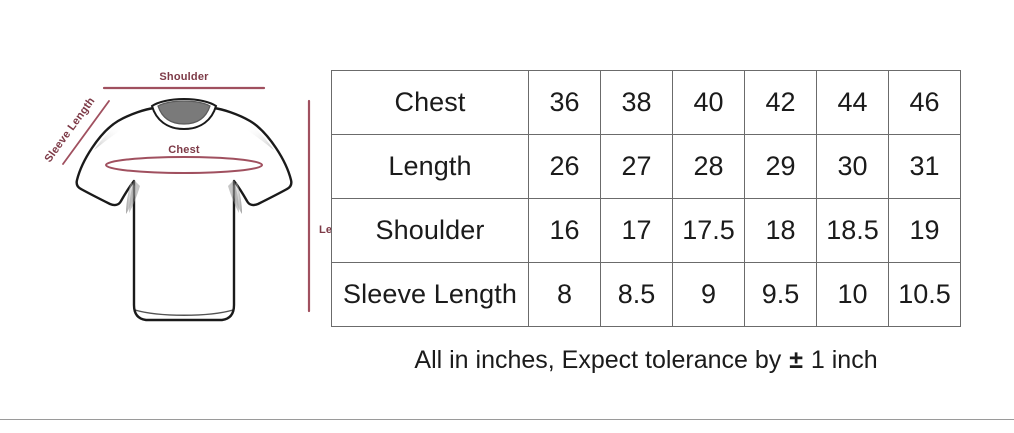 The width and height of the screenshot is (1014, 433). I want to click on cell-sleeve-2: 8.5, so click(636, 294).